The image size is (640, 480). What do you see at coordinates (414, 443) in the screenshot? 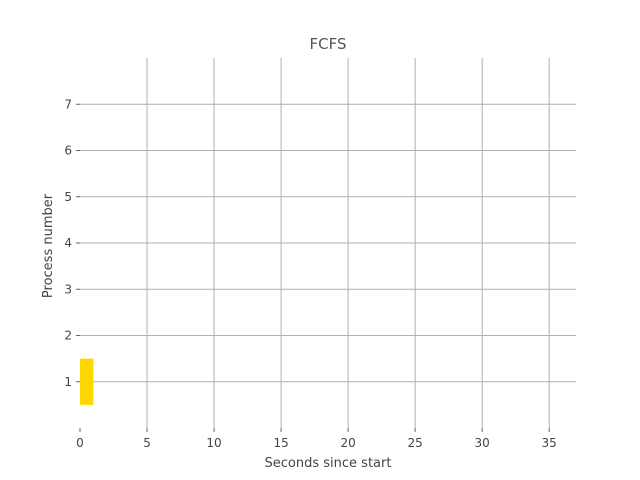
I see `x-tick-label: 25` at bounding box center [414, 443].